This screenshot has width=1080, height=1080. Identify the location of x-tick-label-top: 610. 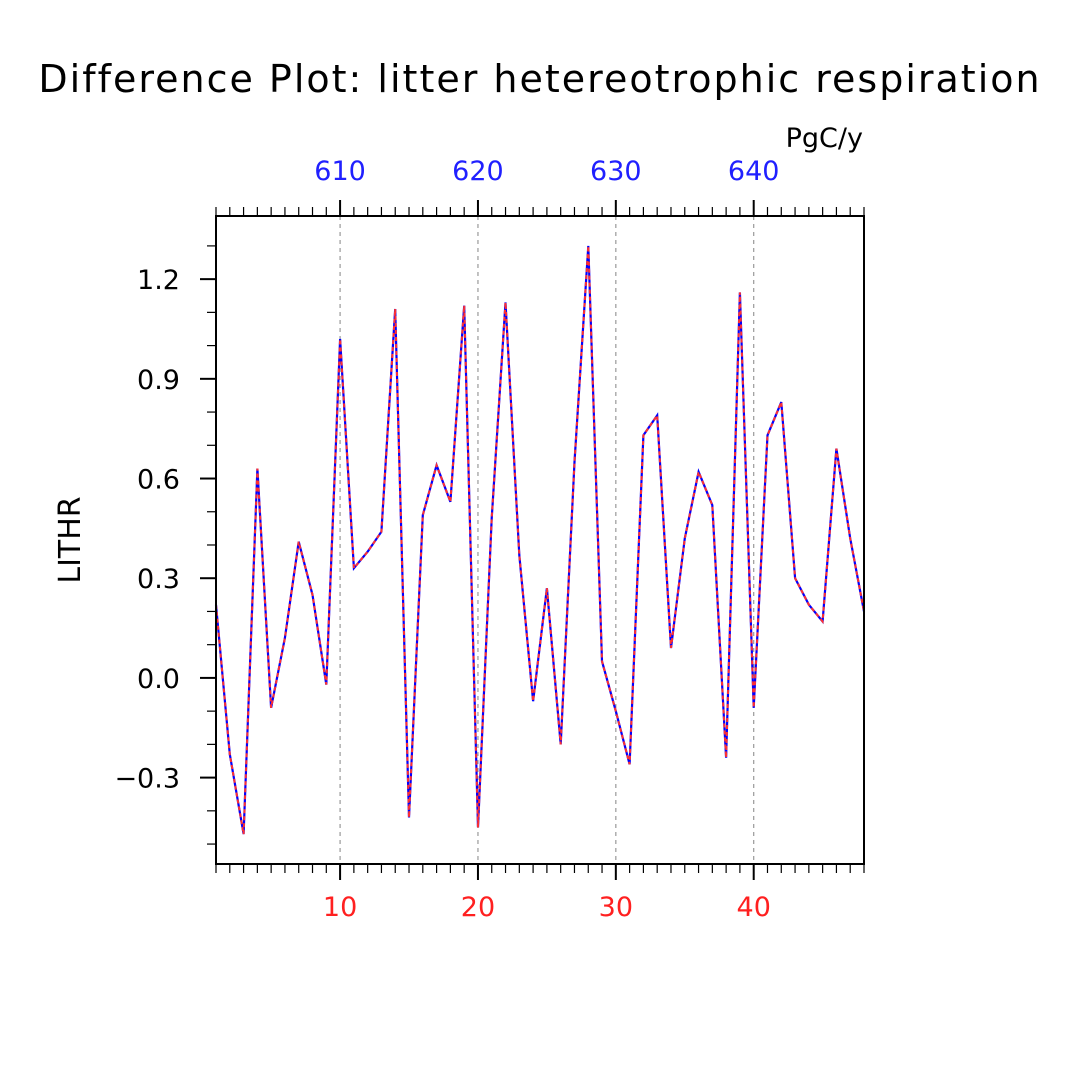
(340, 171).